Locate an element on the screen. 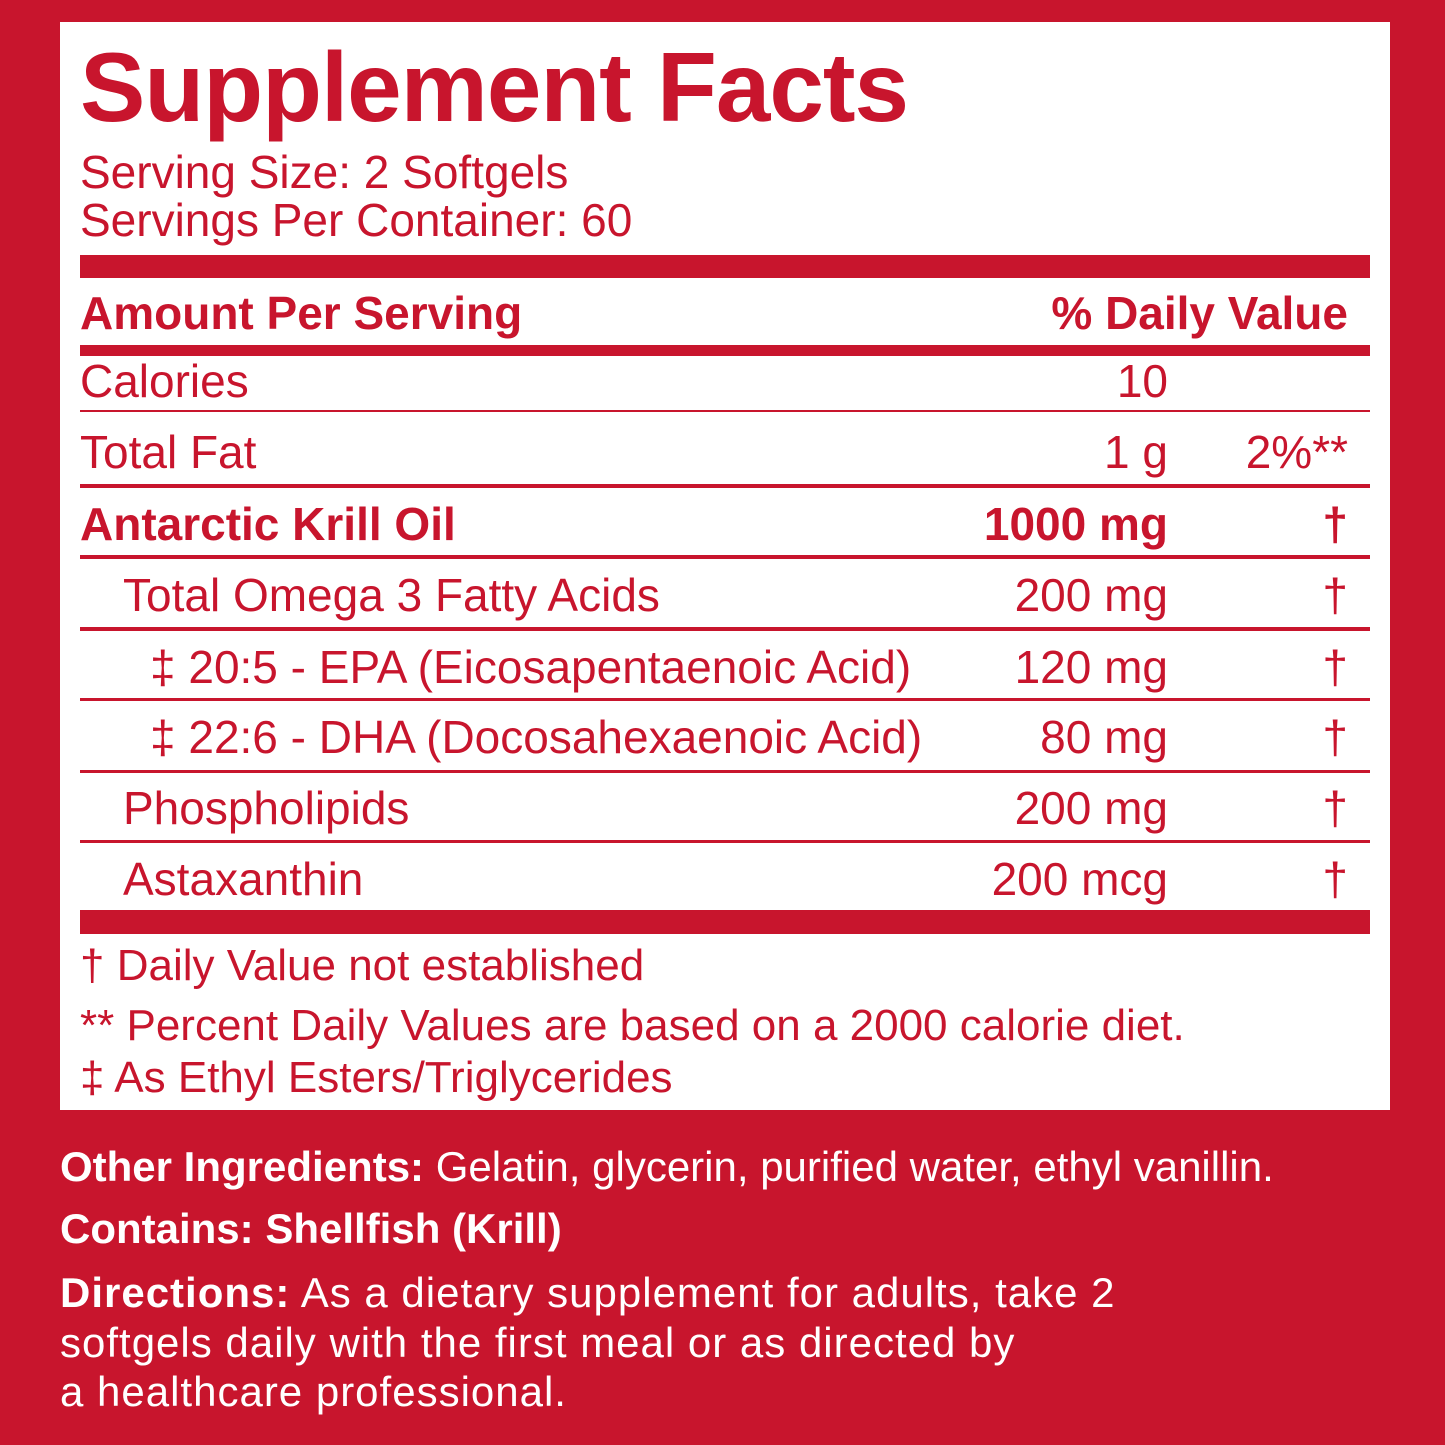 This screenshot has height=1445, width=1445. header-row: Amount Per Serving % Daily Value is located at coordinates (725, 311).